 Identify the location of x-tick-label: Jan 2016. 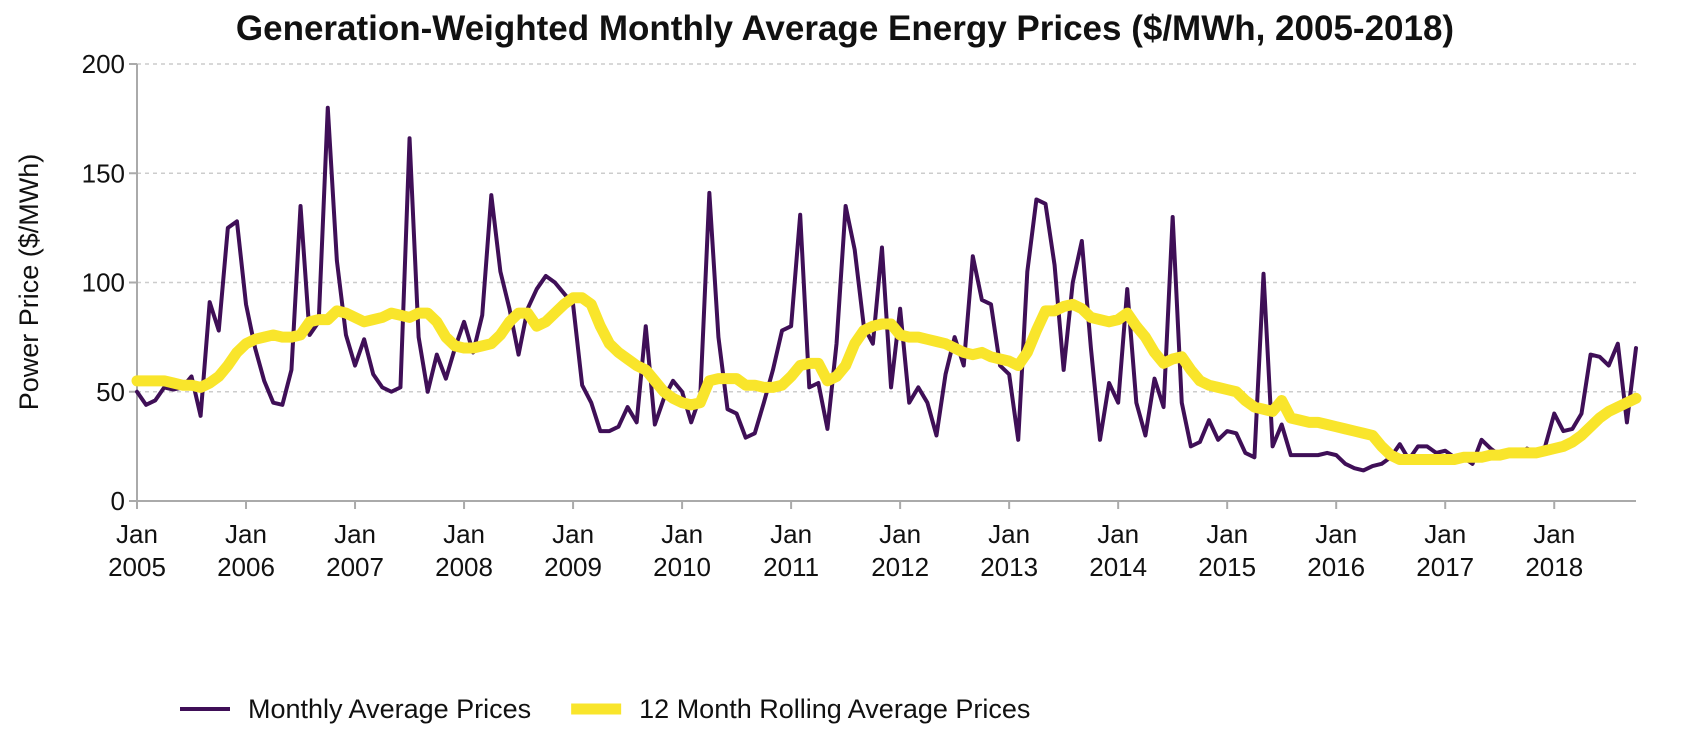
(1336, 550).